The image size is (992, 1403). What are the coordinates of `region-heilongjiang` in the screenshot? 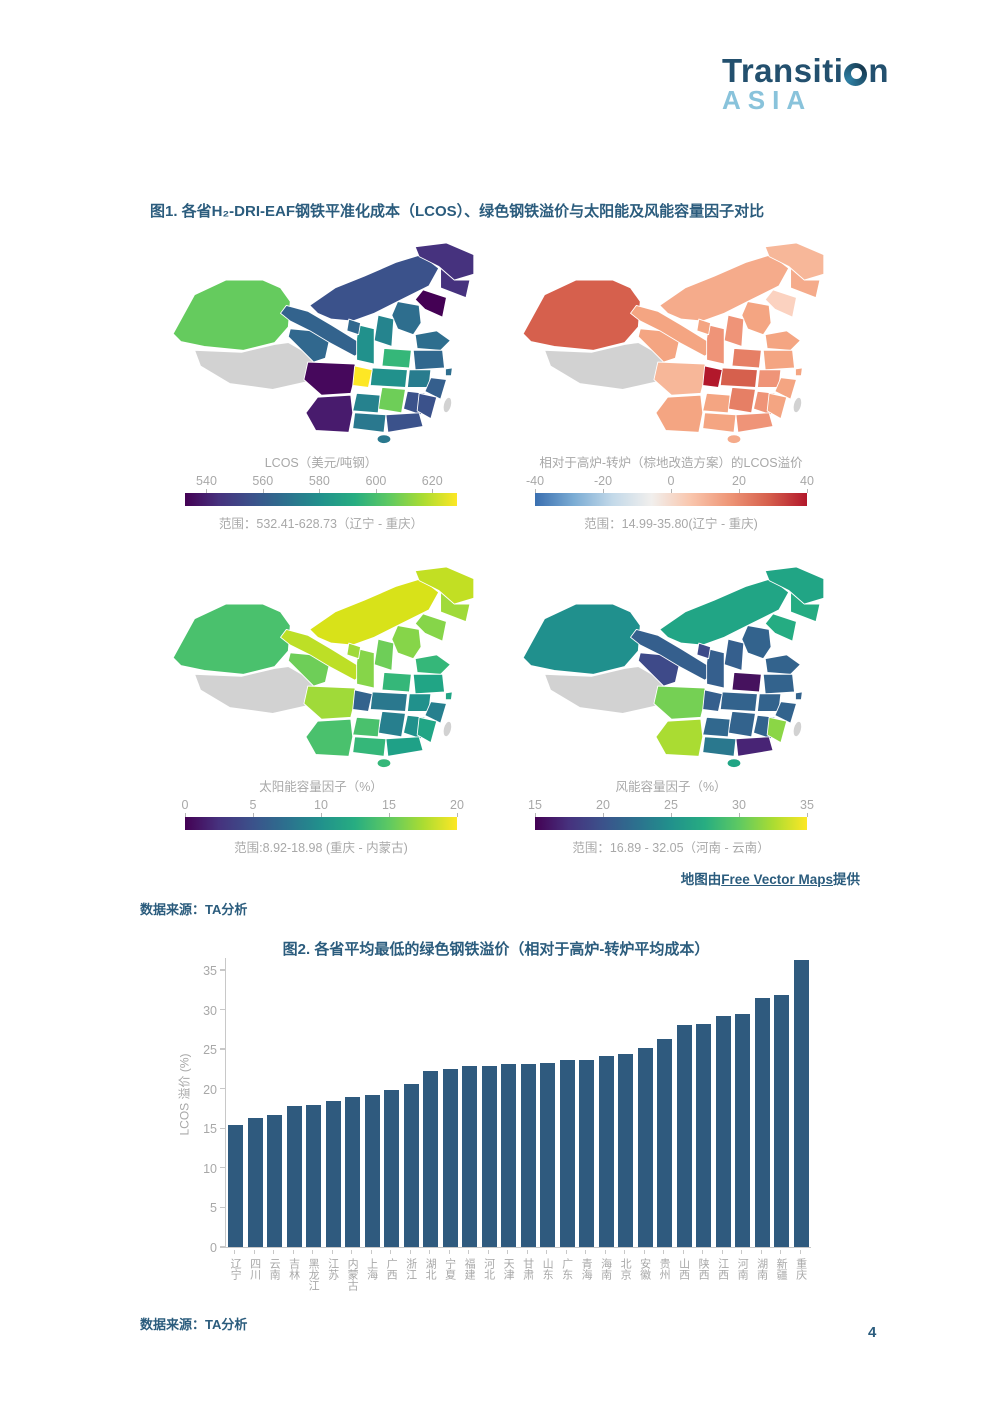 It's located at (444, 261).